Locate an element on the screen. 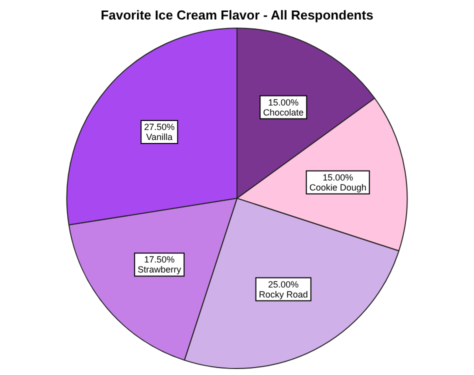 The width and height of the screenshot is (474, 375). data-label: 17.50% is located at coordinates (159, 259).